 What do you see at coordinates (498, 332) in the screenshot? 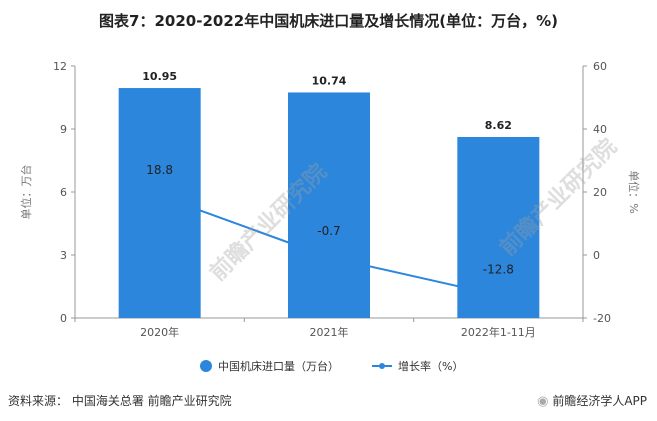
I see `x-tick-label: 2022年1-11月` at bounding box center [498, 332].